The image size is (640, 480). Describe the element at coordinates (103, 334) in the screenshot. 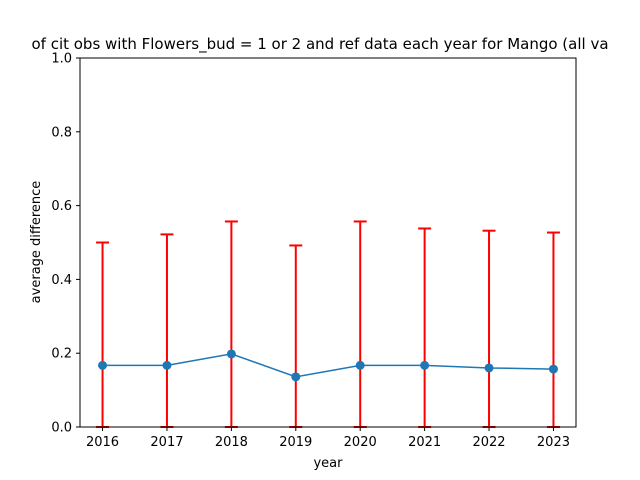

I see `error-bar-2016` at that location.